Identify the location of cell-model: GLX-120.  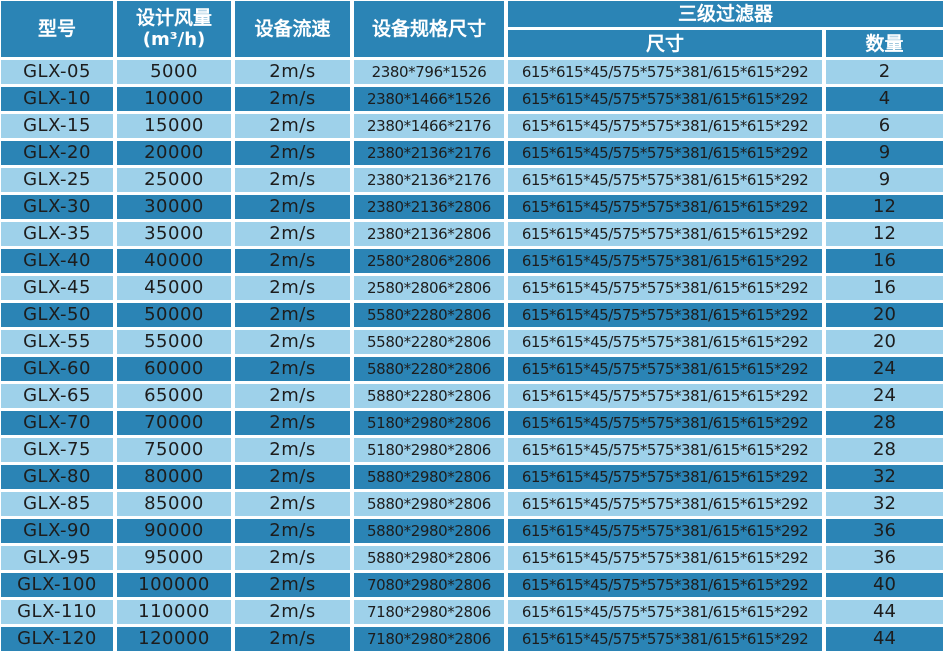
(57, 639).